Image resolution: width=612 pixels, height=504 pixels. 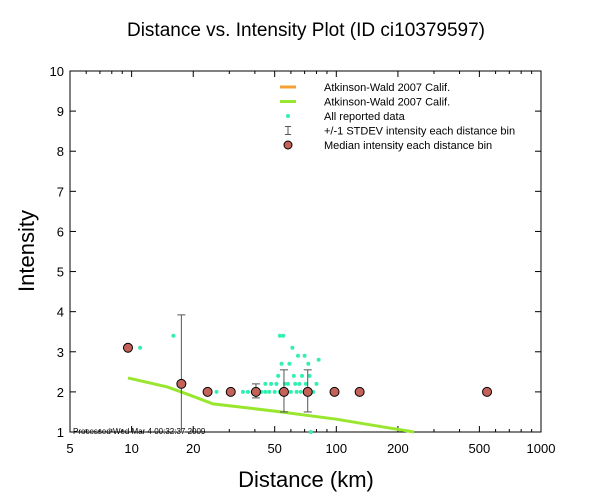 I want to click on x-tick-label: 1000, so click(x=541, y=448).